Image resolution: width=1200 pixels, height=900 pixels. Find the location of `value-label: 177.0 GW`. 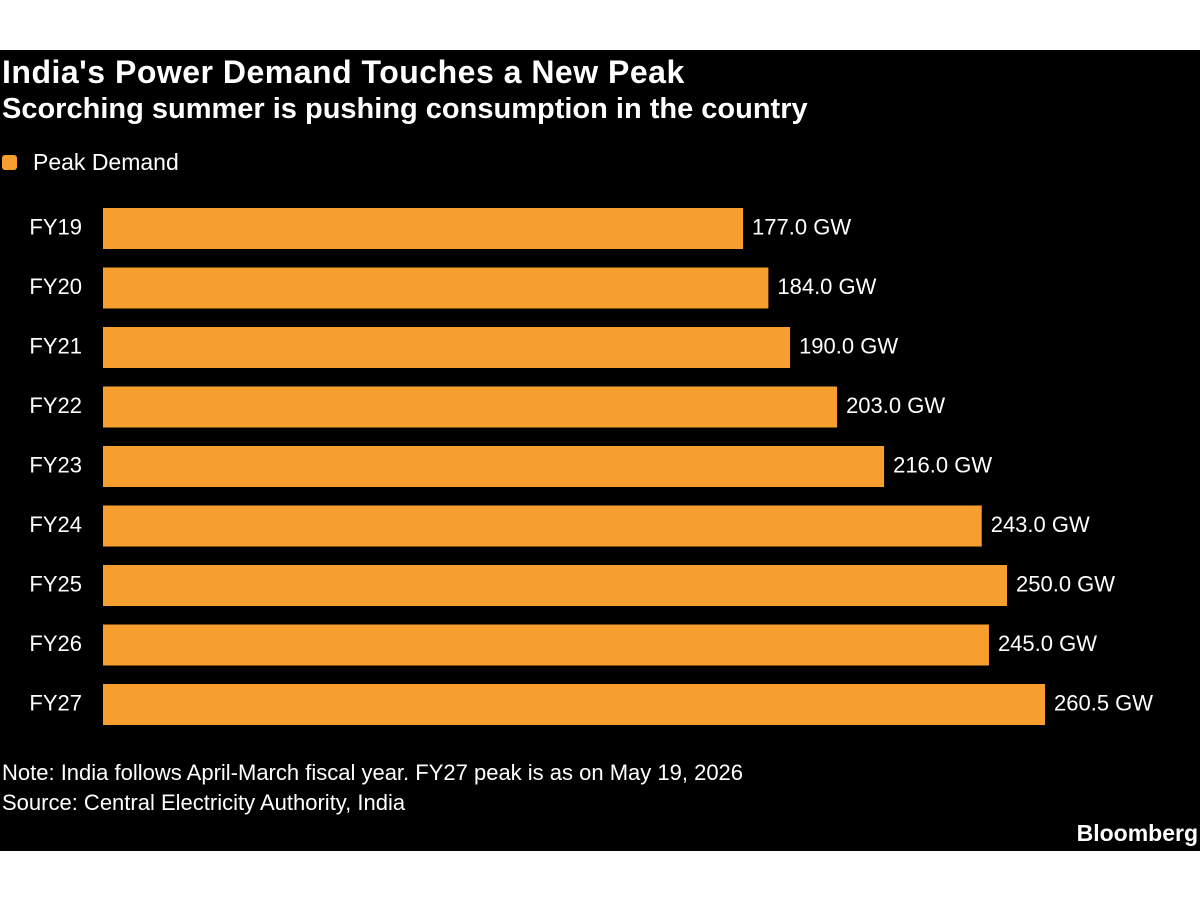

value-label: 177.0 GW is located at coordinates (801, 226).